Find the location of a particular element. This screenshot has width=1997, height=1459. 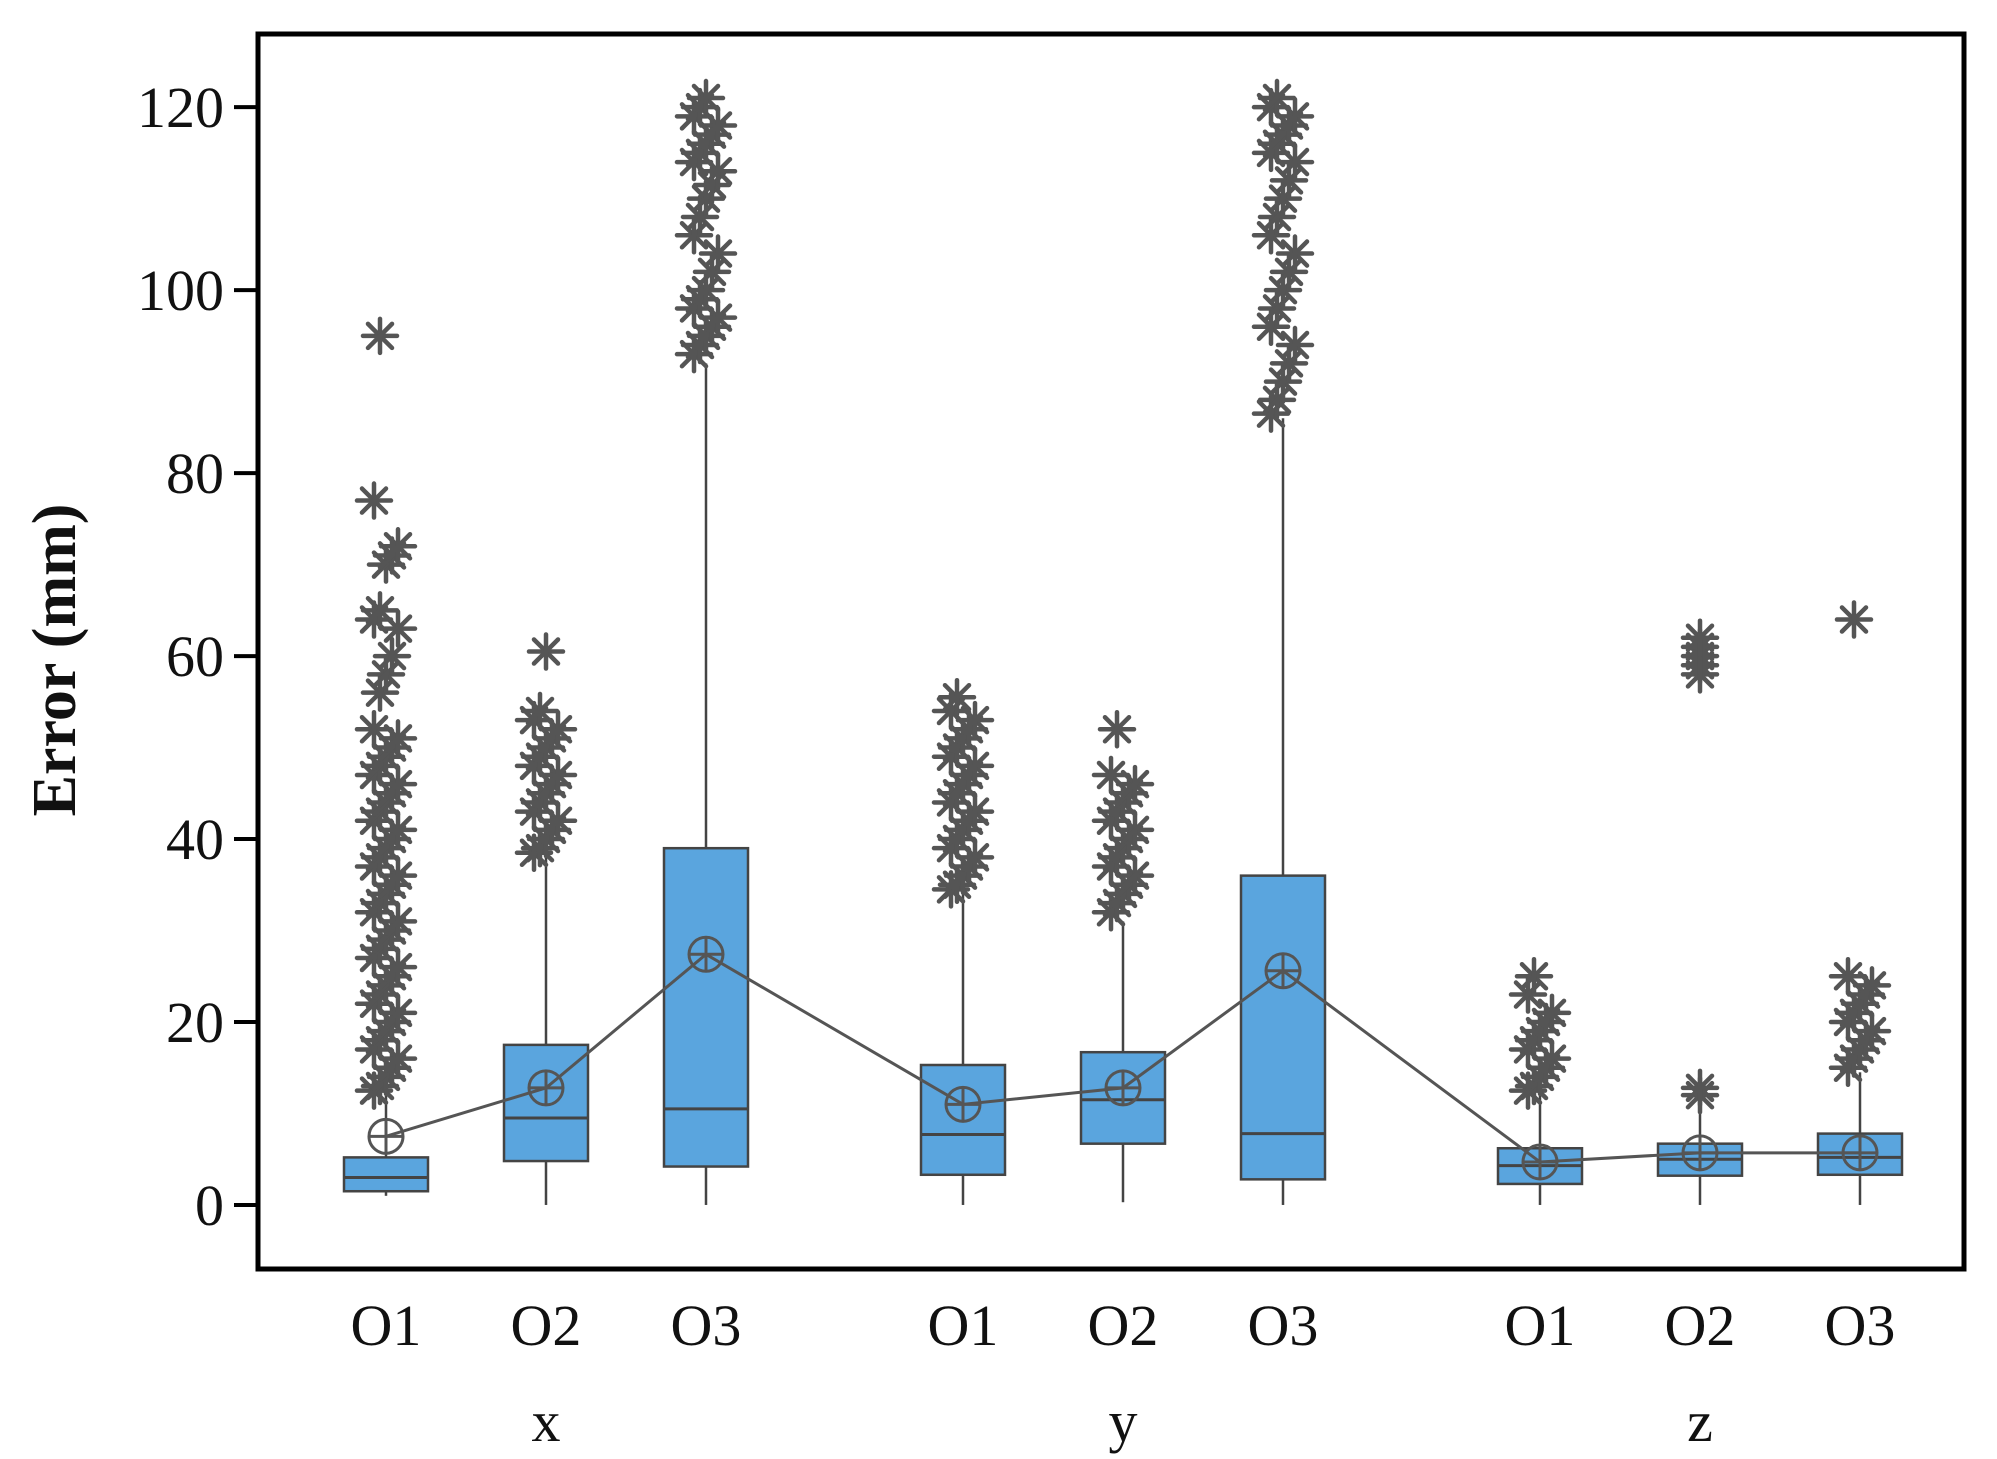

outliers-y-o1 is located at coordinates (963, 793).